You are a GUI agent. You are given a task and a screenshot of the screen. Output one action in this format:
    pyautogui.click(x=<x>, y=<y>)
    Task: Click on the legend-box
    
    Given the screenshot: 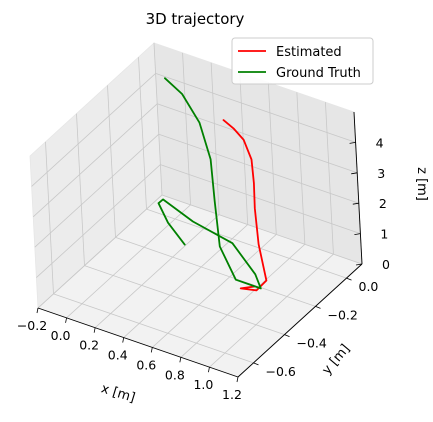 What is the action you would take?
    pyautogui.click(x=302, y=61)
    